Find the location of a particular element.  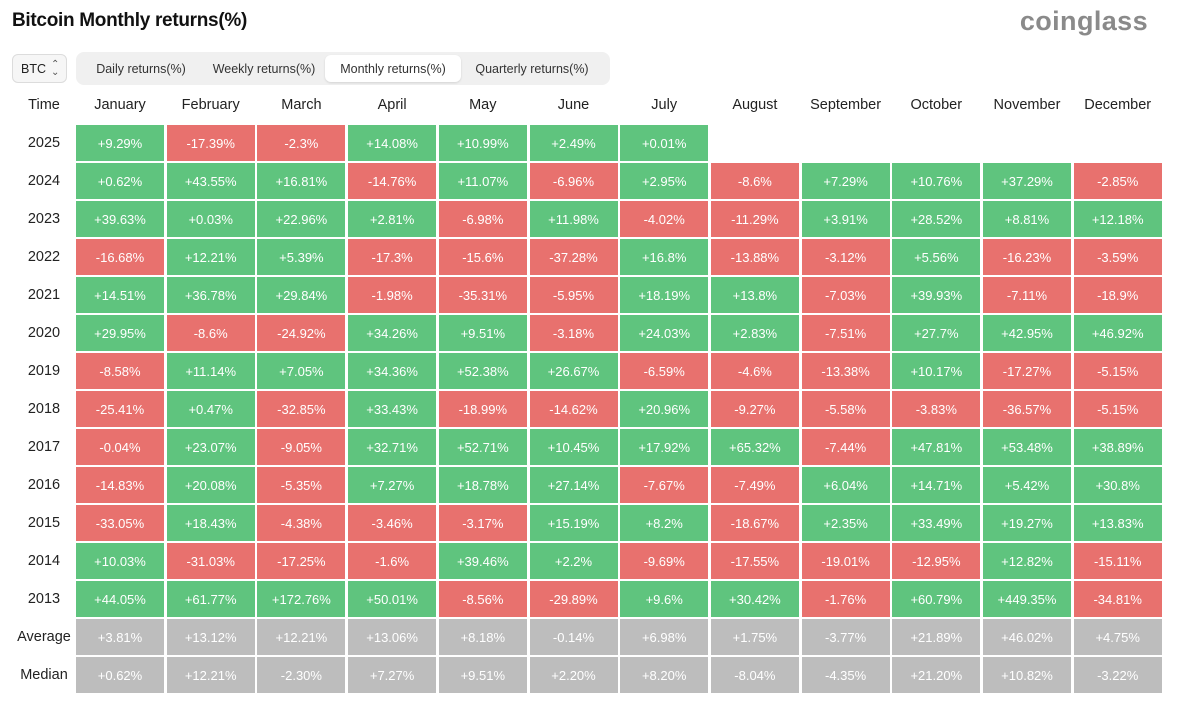

return-cell: +34.26% is located at coordinates (392, 333).